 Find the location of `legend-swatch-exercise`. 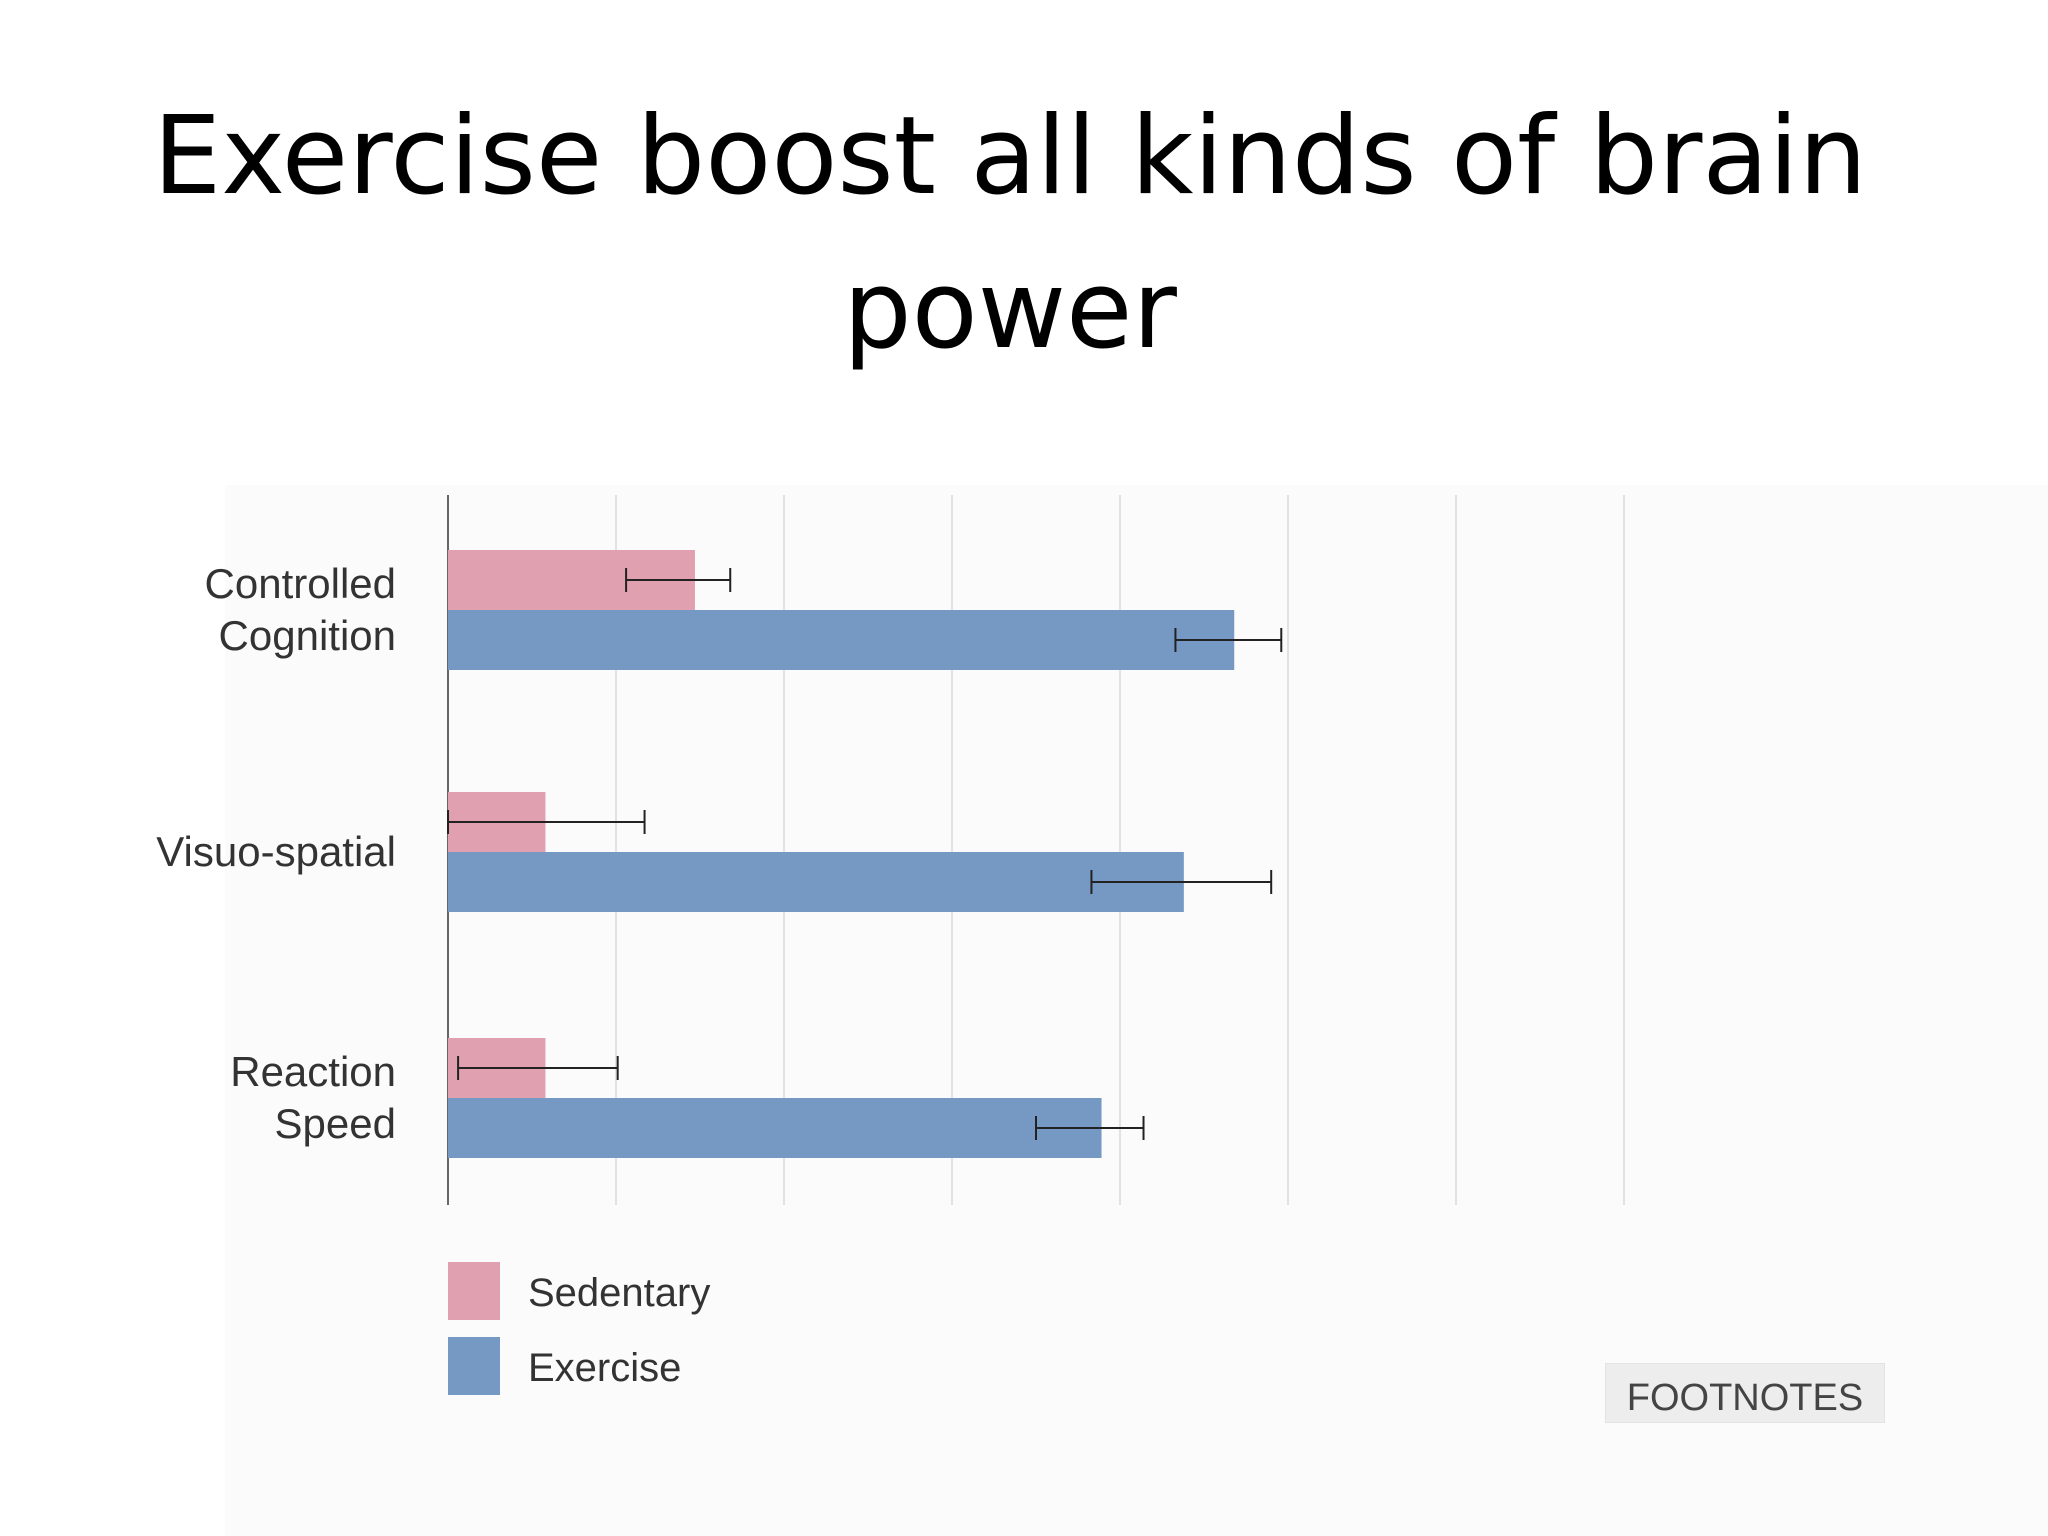

legend-swatch-exercise is located at coordinates (474, 1366).